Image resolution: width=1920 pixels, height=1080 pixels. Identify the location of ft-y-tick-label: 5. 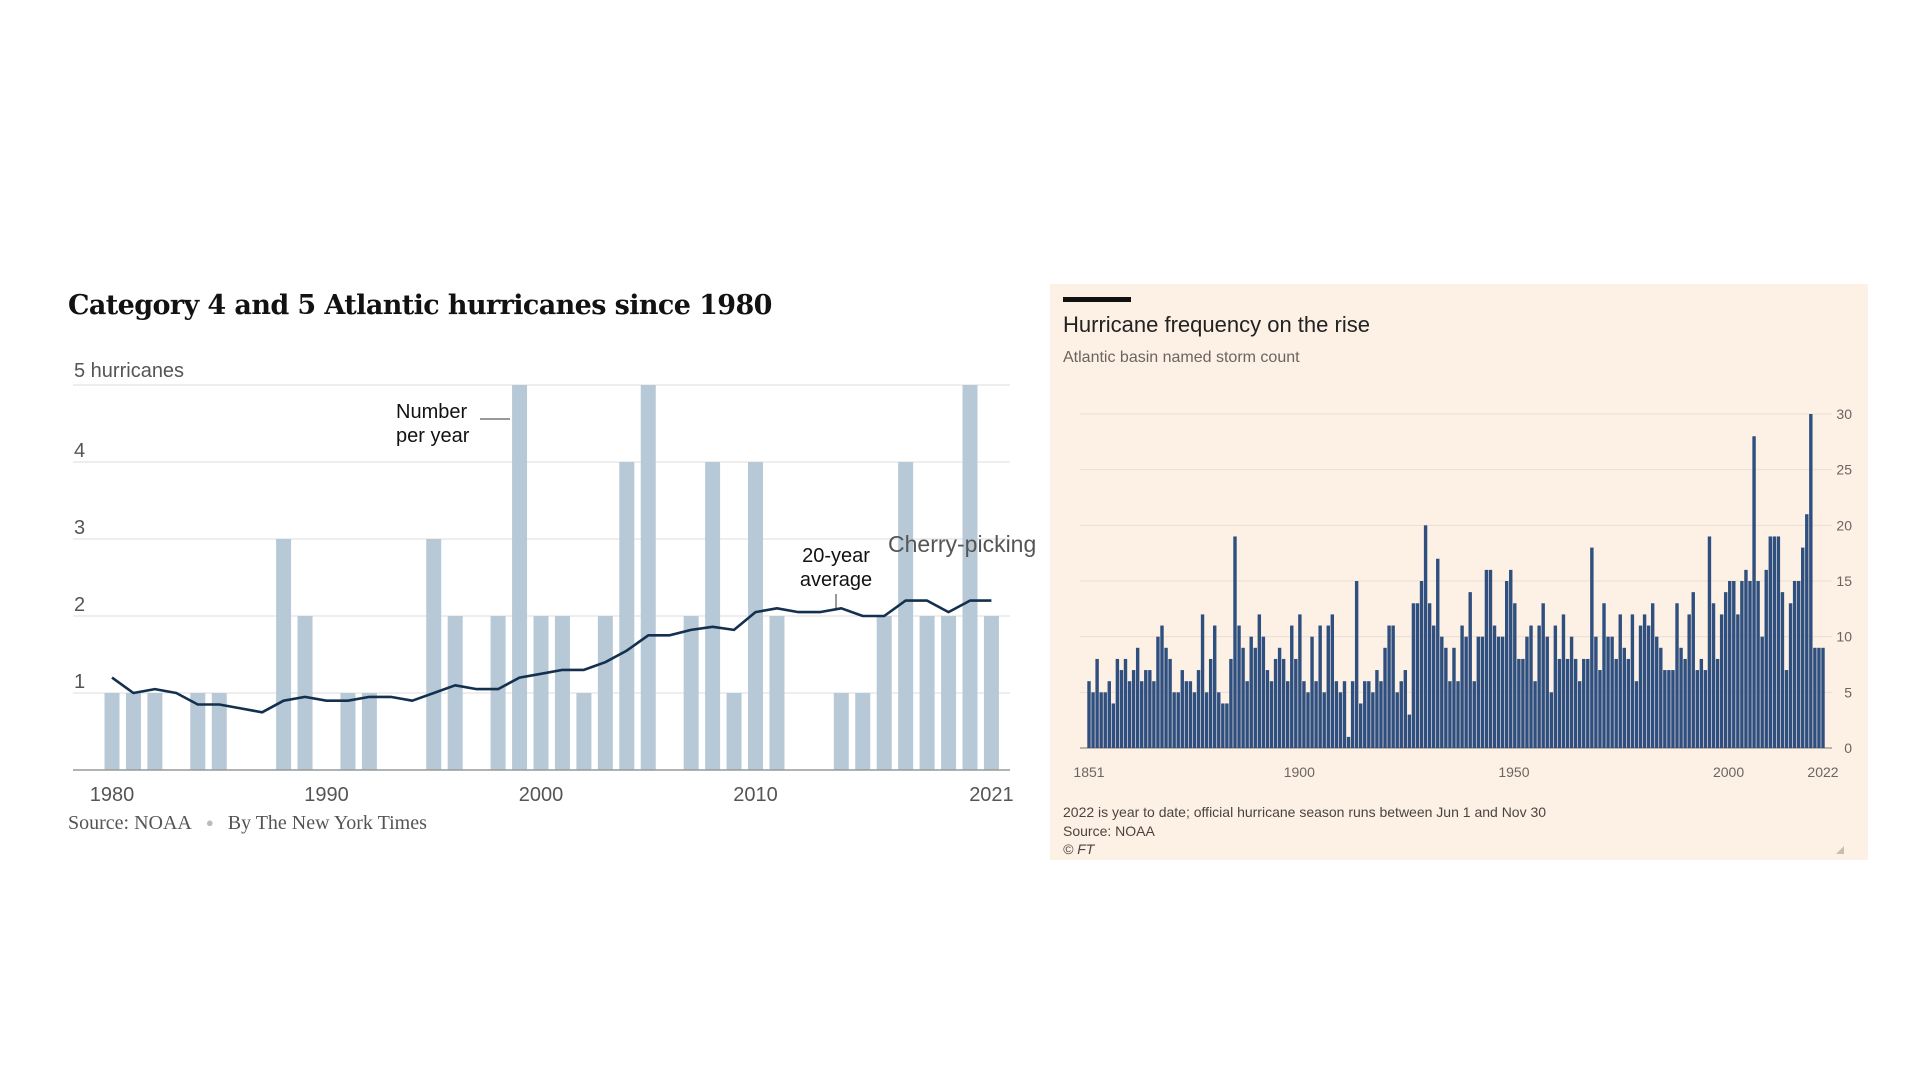
(1848, 692).